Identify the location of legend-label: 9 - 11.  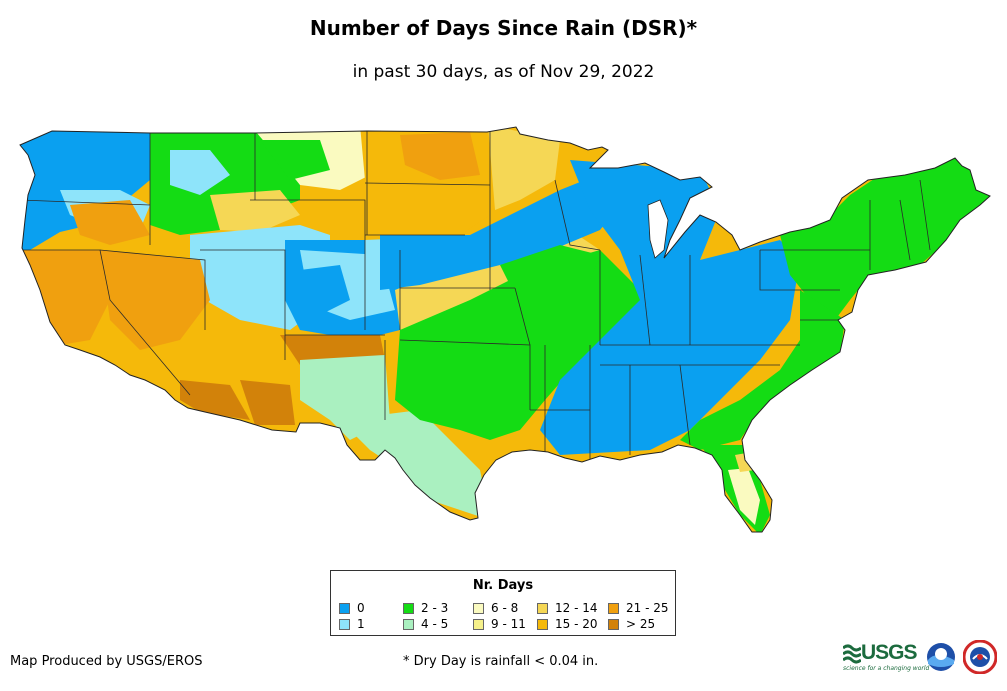
(508, 624).